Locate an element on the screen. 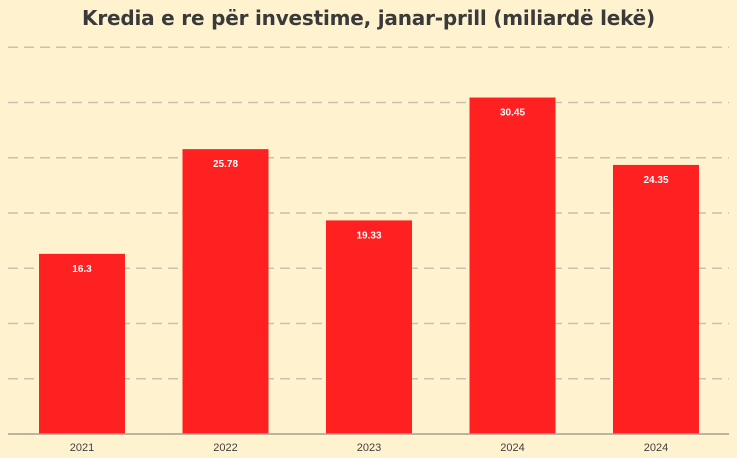 This screenshot has width=737, height=458. x-tick-label: 2021 is located at coordinates (82, 448).